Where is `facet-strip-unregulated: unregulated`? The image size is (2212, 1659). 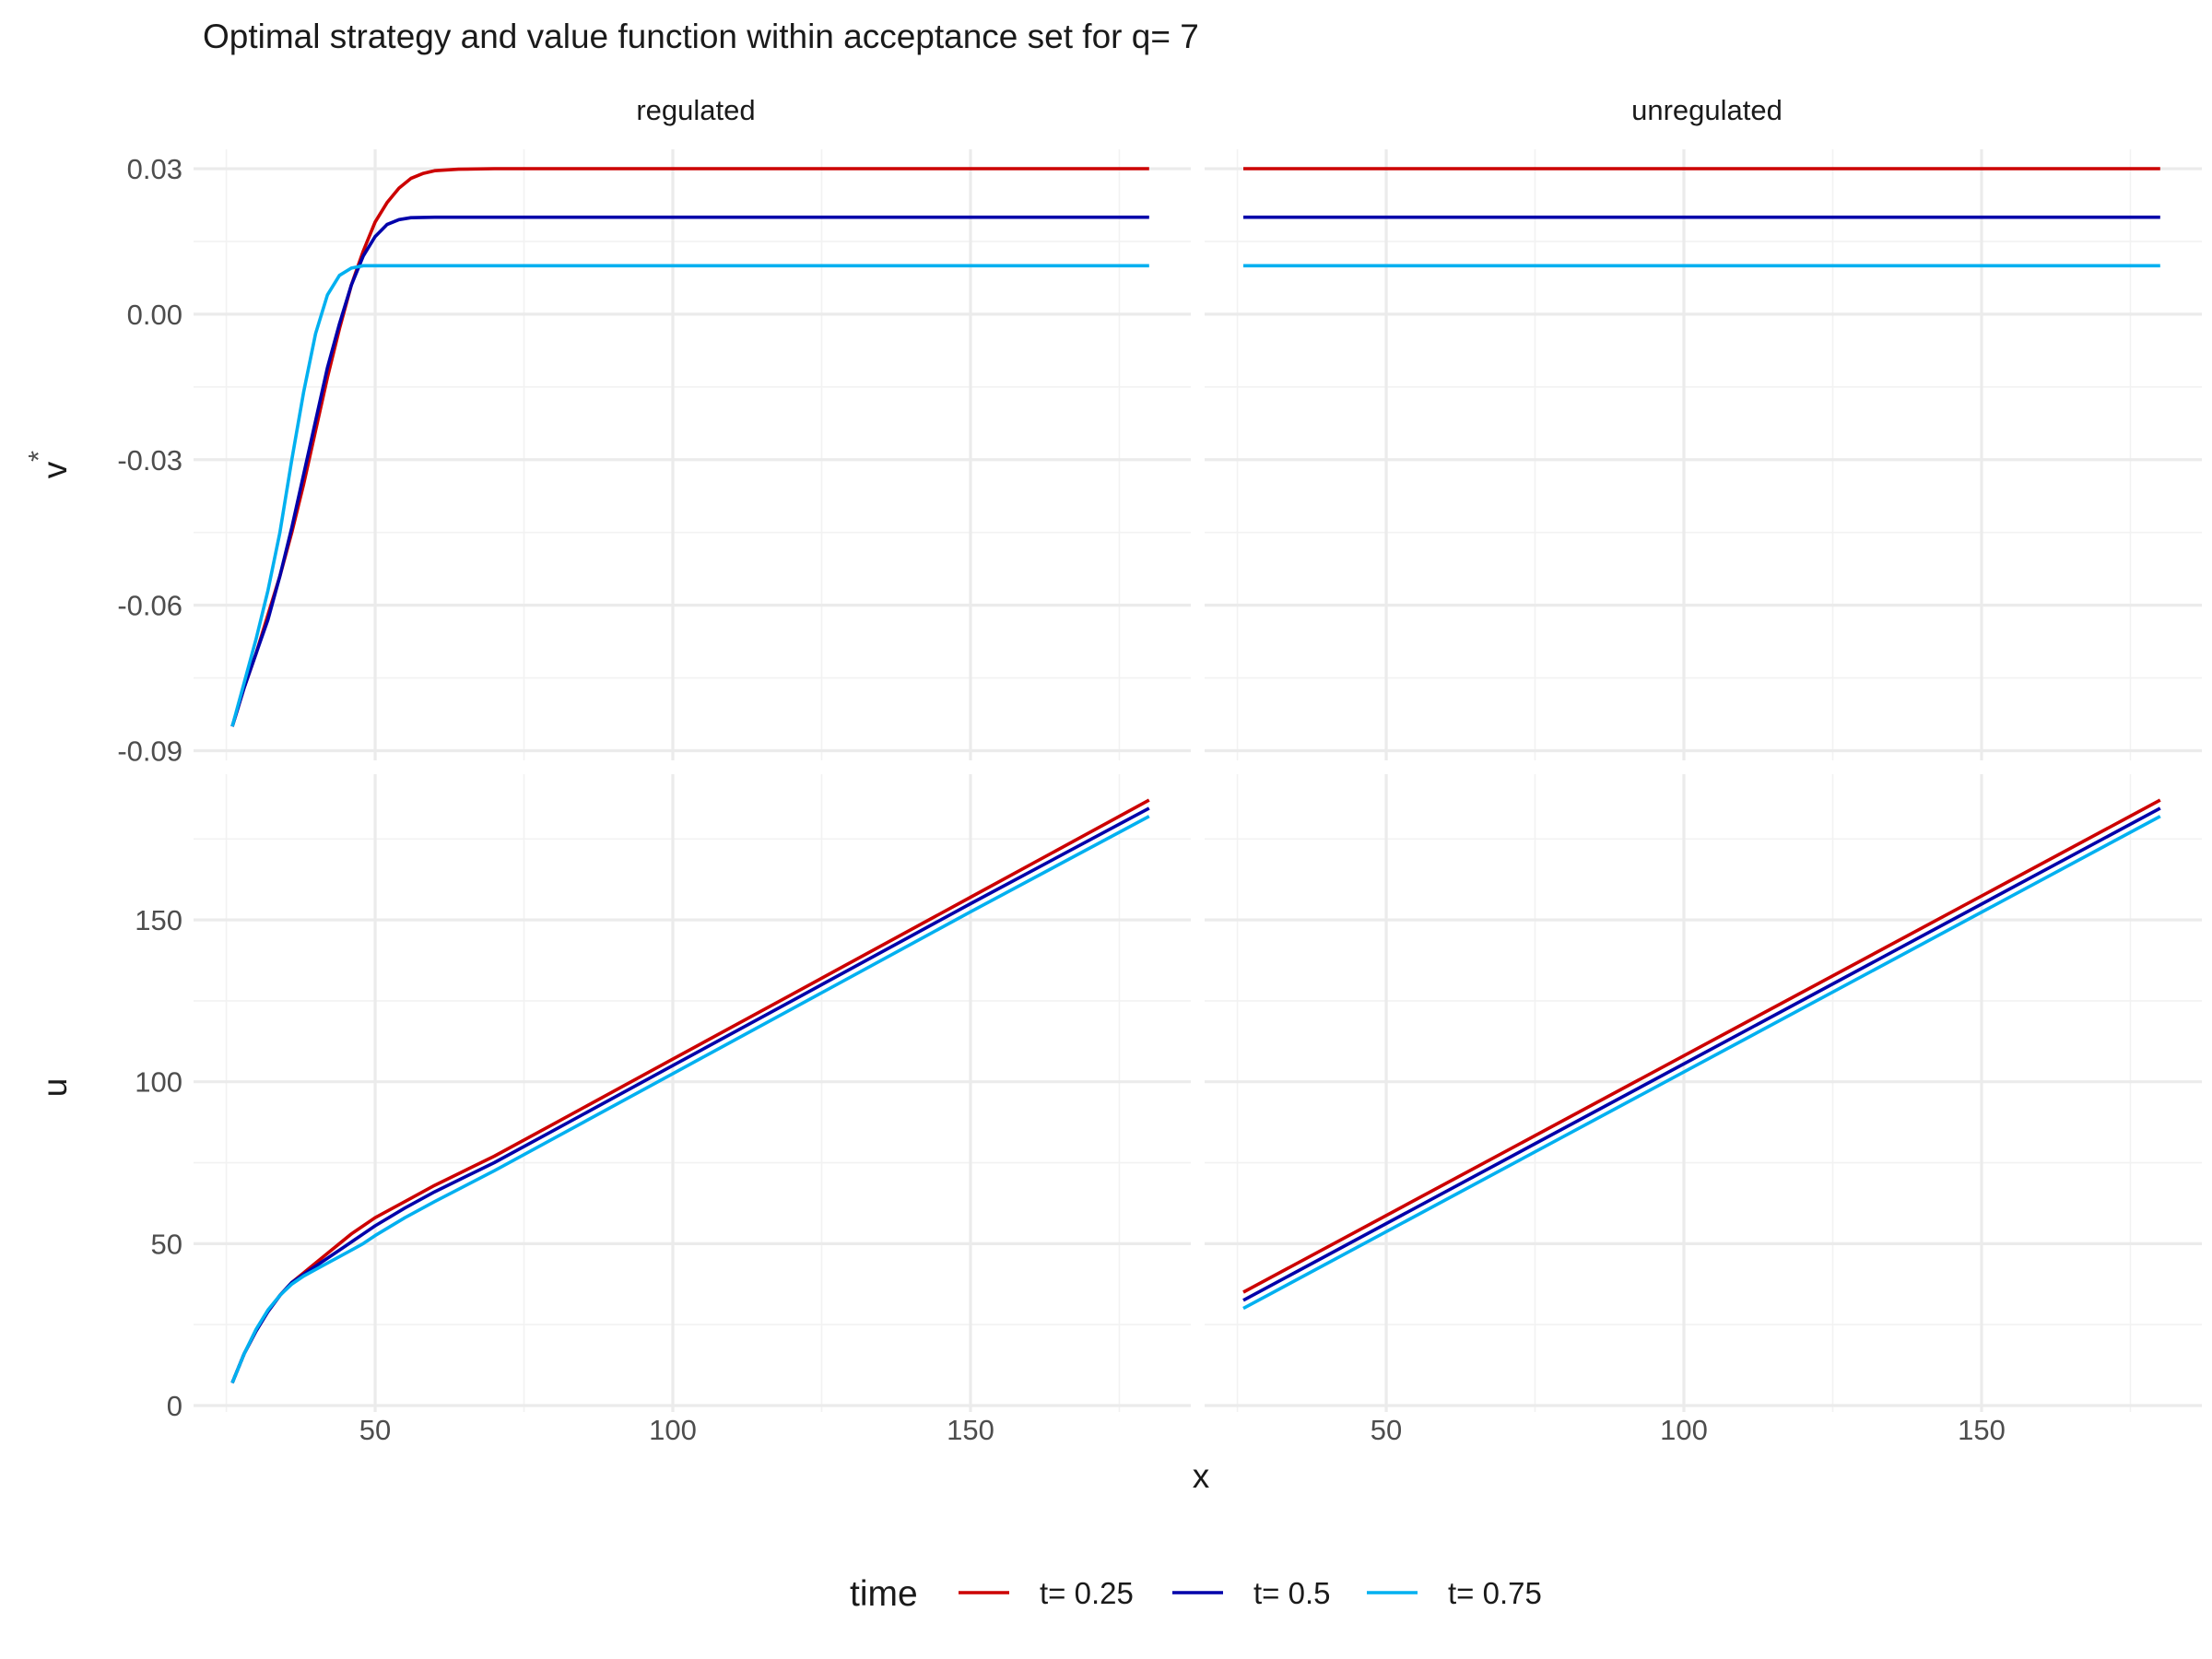
facet-strip-unregulated: unregulated is located at coordinates (1707, 110).